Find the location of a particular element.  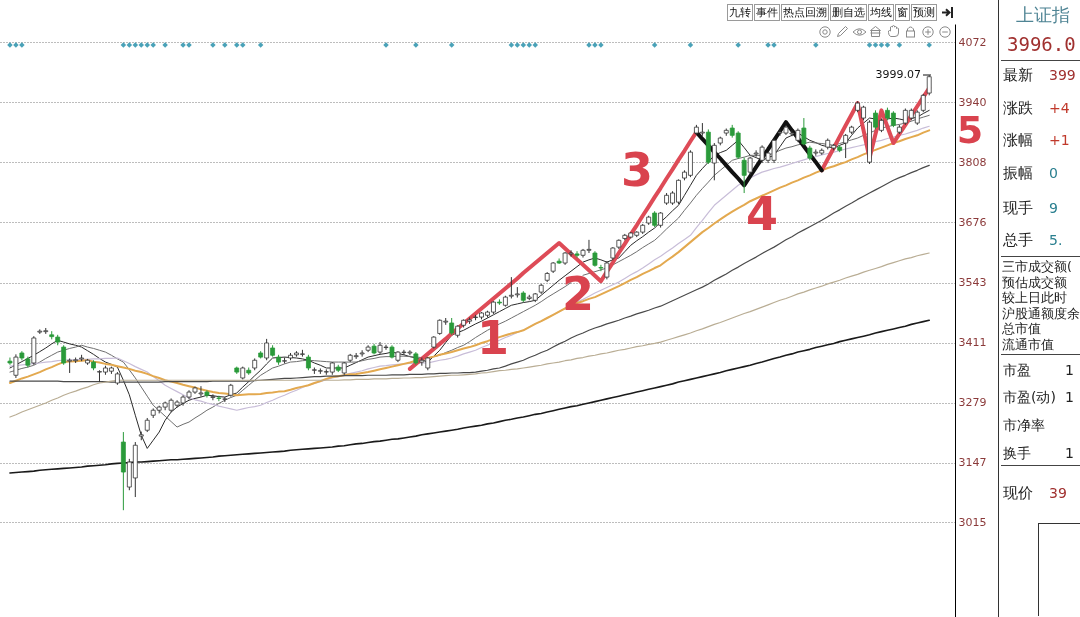

text: 市盈 is located at coordinates (1017, 370).